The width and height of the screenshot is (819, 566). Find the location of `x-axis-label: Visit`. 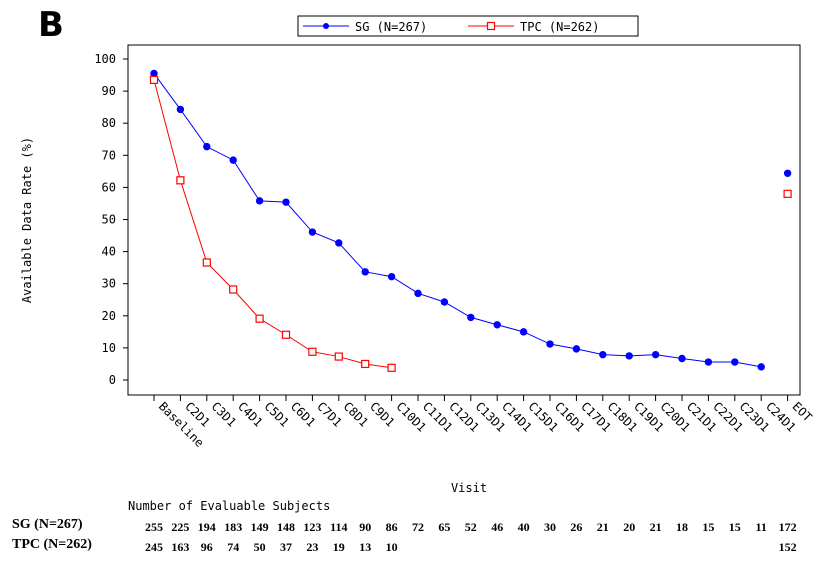

x-axis-label: Visit is located at coordinates (469, 488).